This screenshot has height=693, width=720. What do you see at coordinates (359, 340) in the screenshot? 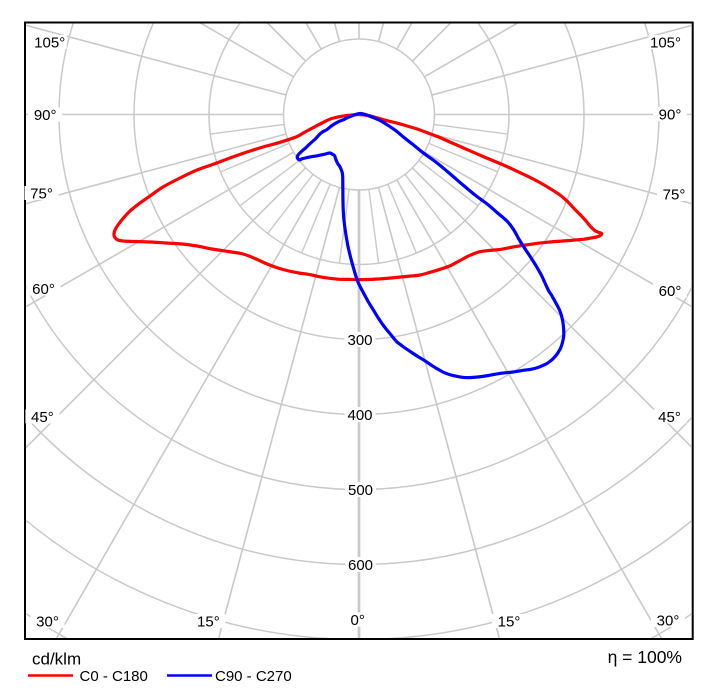
I see `svg-text: 300` at bounding box center [359, 340].